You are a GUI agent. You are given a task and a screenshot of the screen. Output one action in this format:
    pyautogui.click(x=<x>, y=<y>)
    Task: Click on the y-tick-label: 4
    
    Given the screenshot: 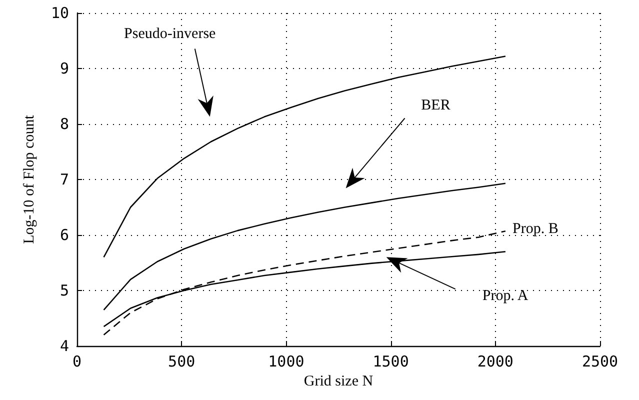 What is the action you would take?
    pyautogui.click(x=64, y=346)
    